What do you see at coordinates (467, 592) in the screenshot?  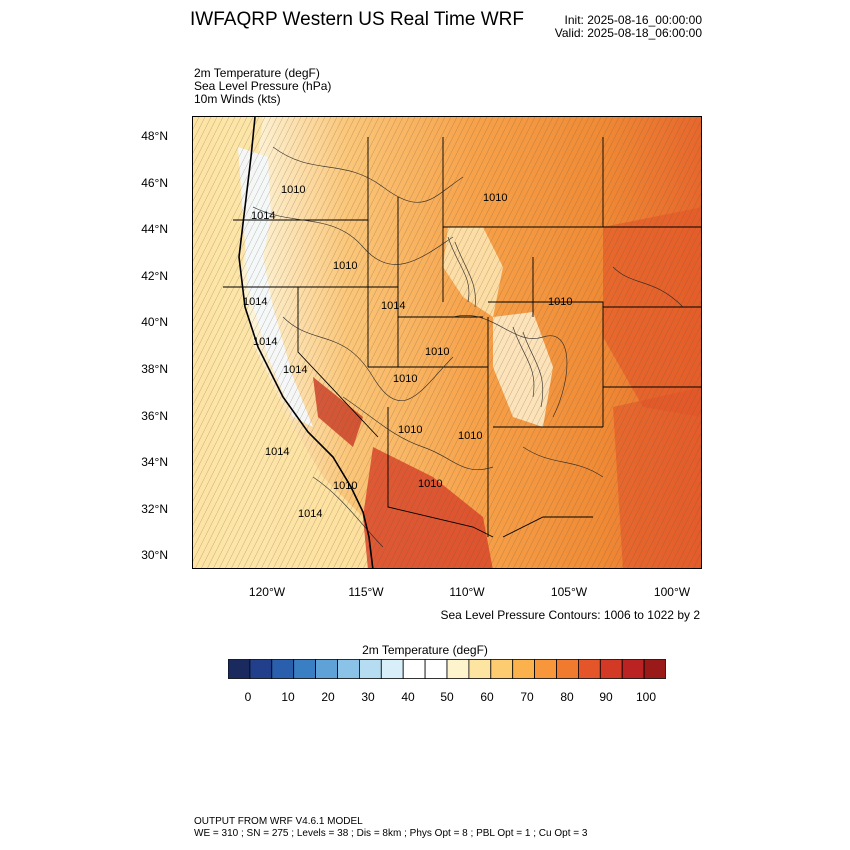 I see `lon-label: 110°W` at bounding box center [467, 592].